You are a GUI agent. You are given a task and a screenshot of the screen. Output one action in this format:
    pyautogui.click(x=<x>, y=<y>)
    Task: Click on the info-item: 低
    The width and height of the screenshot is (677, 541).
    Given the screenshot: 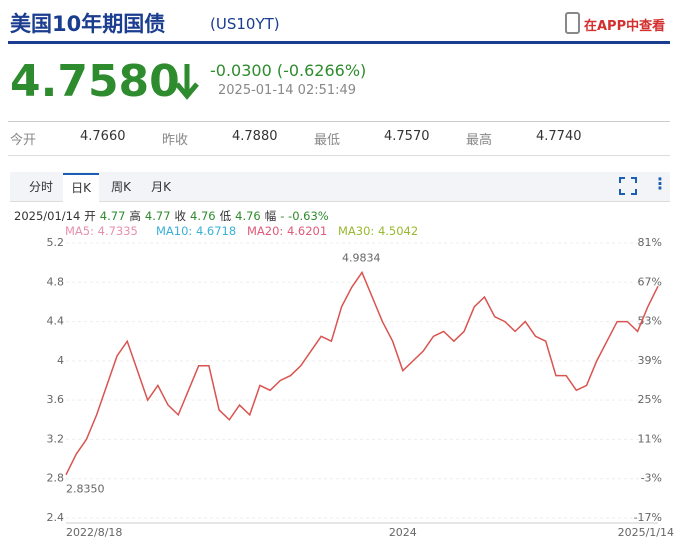 What is the action you would take?
    pyautogui.click(x=225, y=216)
    